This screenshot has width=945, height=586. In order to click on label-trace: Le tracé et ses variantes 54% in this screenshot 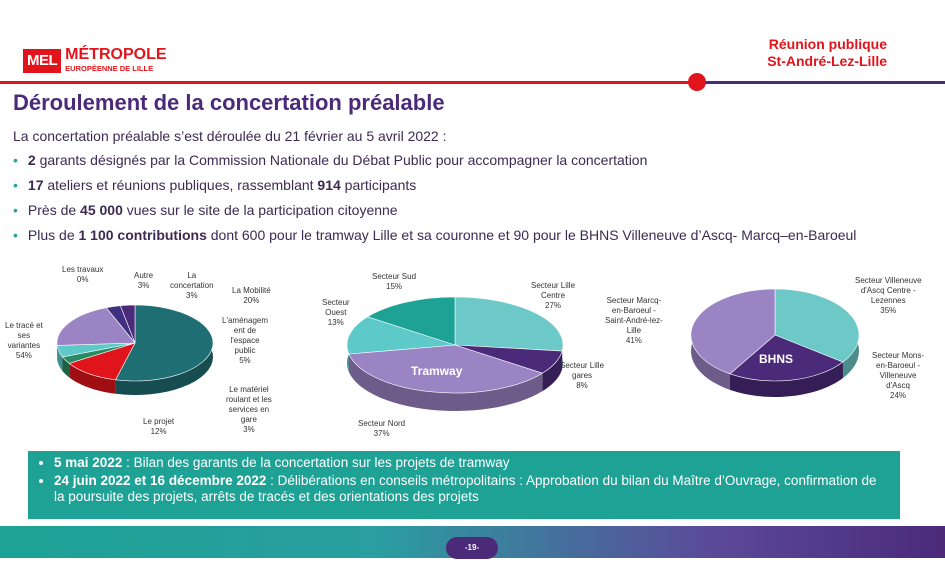, I will do `click(24, 340)`.